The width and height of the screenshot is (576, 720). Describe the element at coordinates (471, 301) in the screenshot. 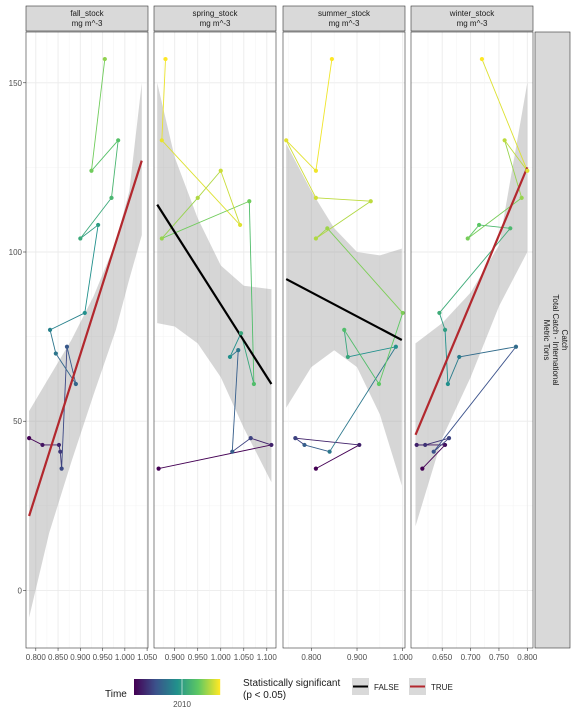

I see `trend-line` at that location.